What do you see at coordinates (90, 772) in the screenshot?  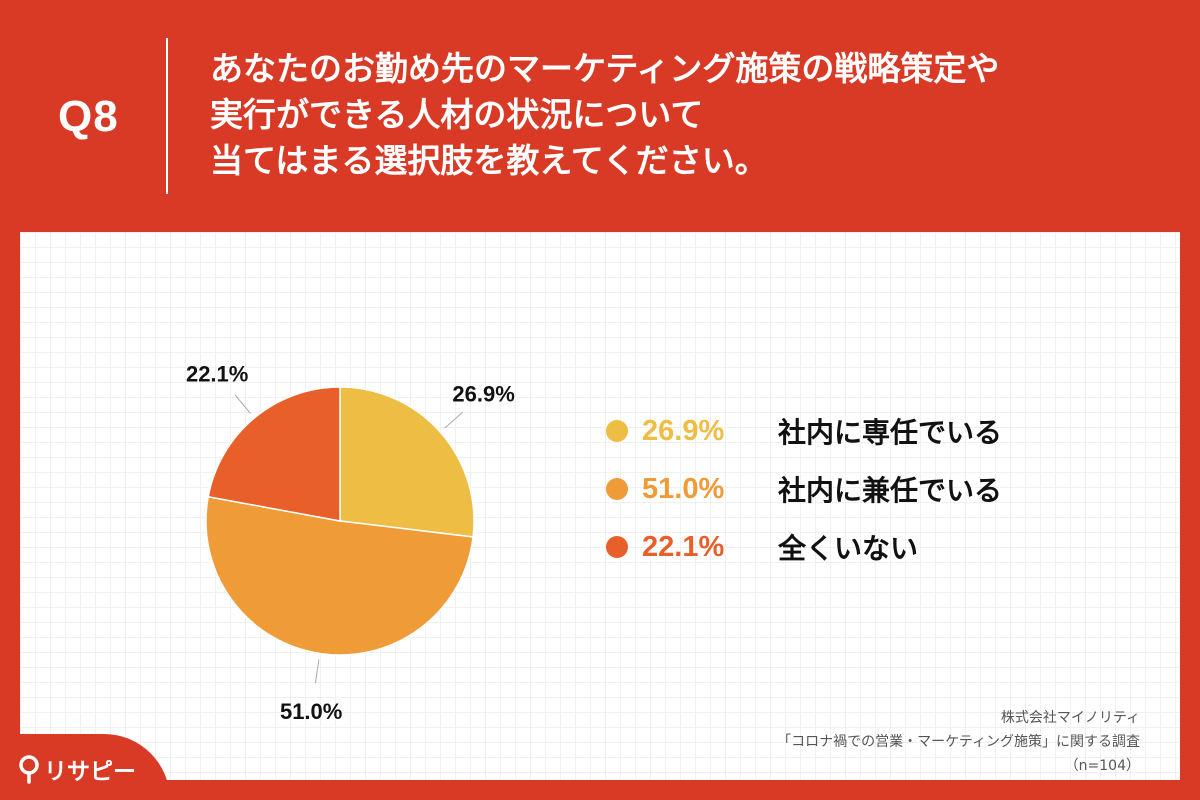 I see `brand-name: リサピー` at bounding box center [90, 772].